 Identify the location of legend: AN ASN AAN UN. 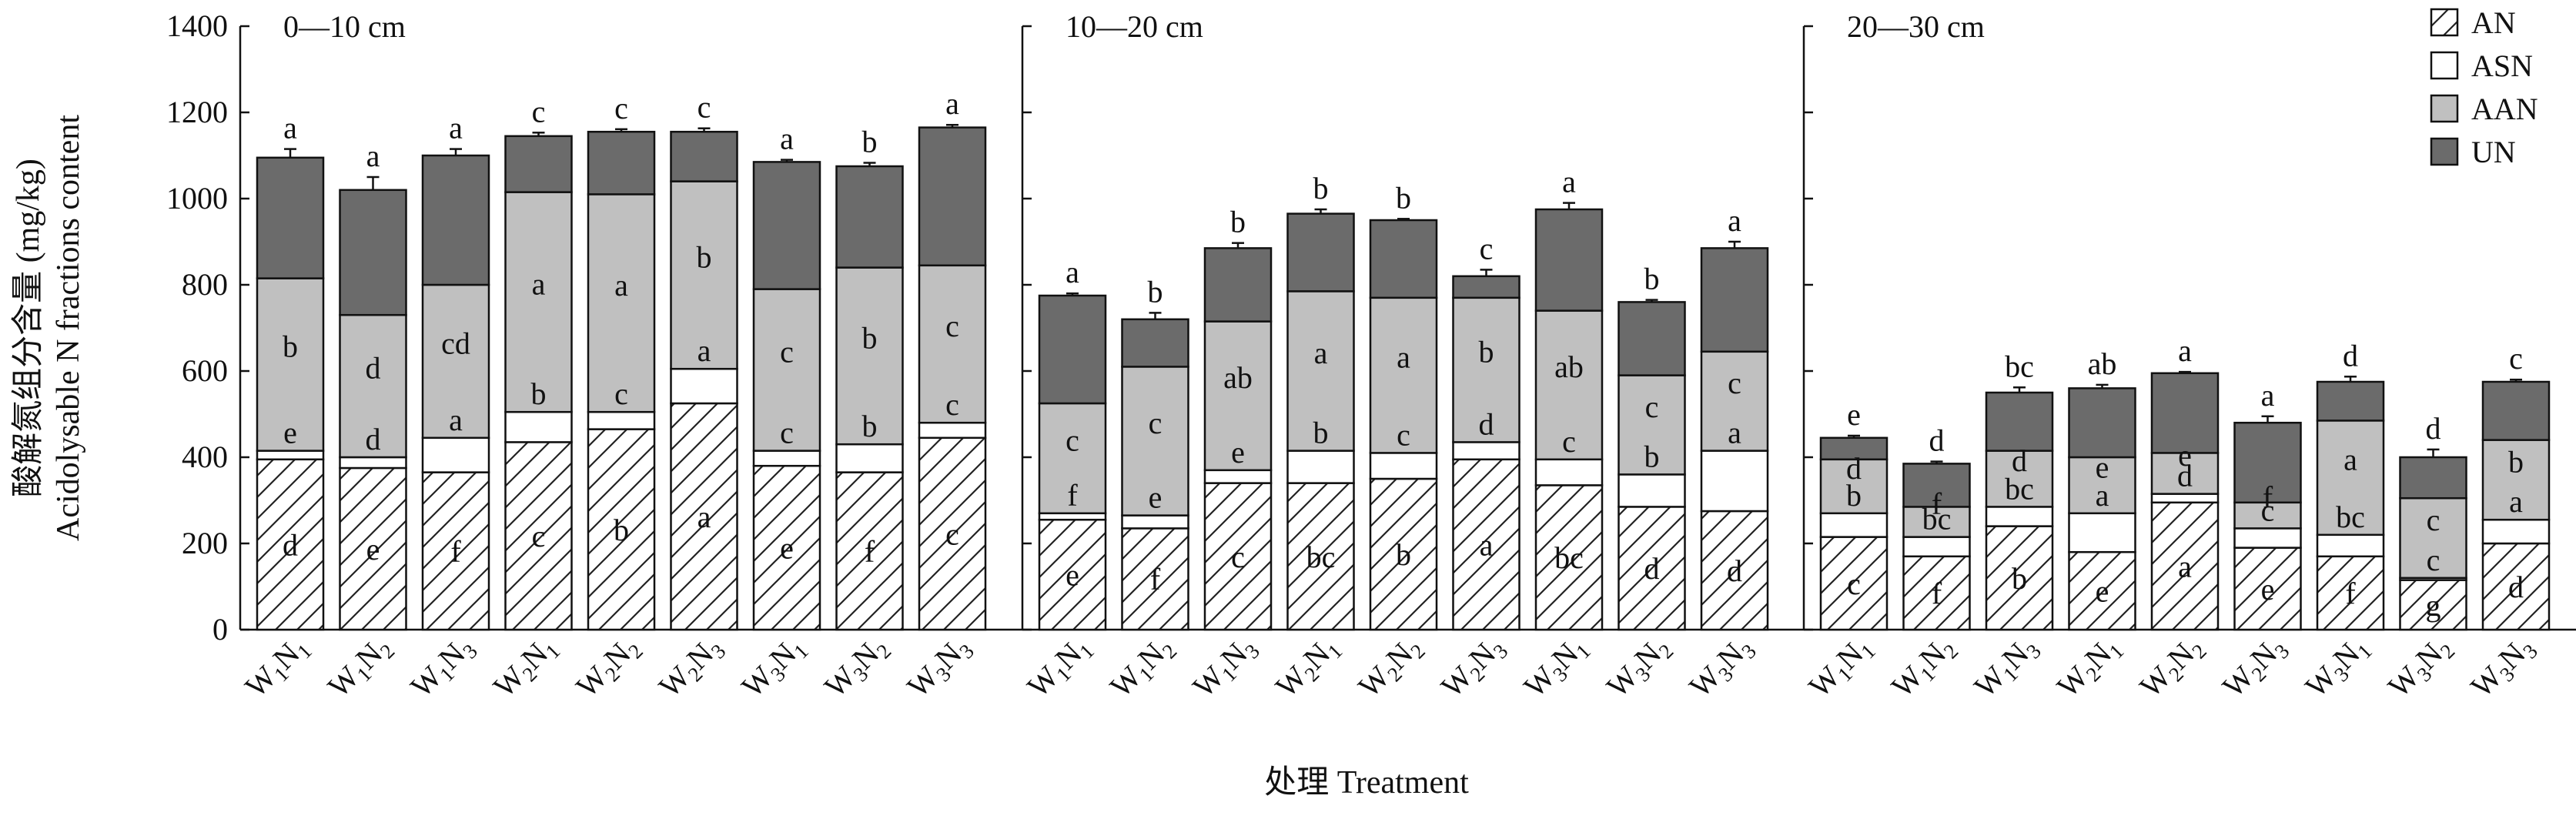
(2484, 87).